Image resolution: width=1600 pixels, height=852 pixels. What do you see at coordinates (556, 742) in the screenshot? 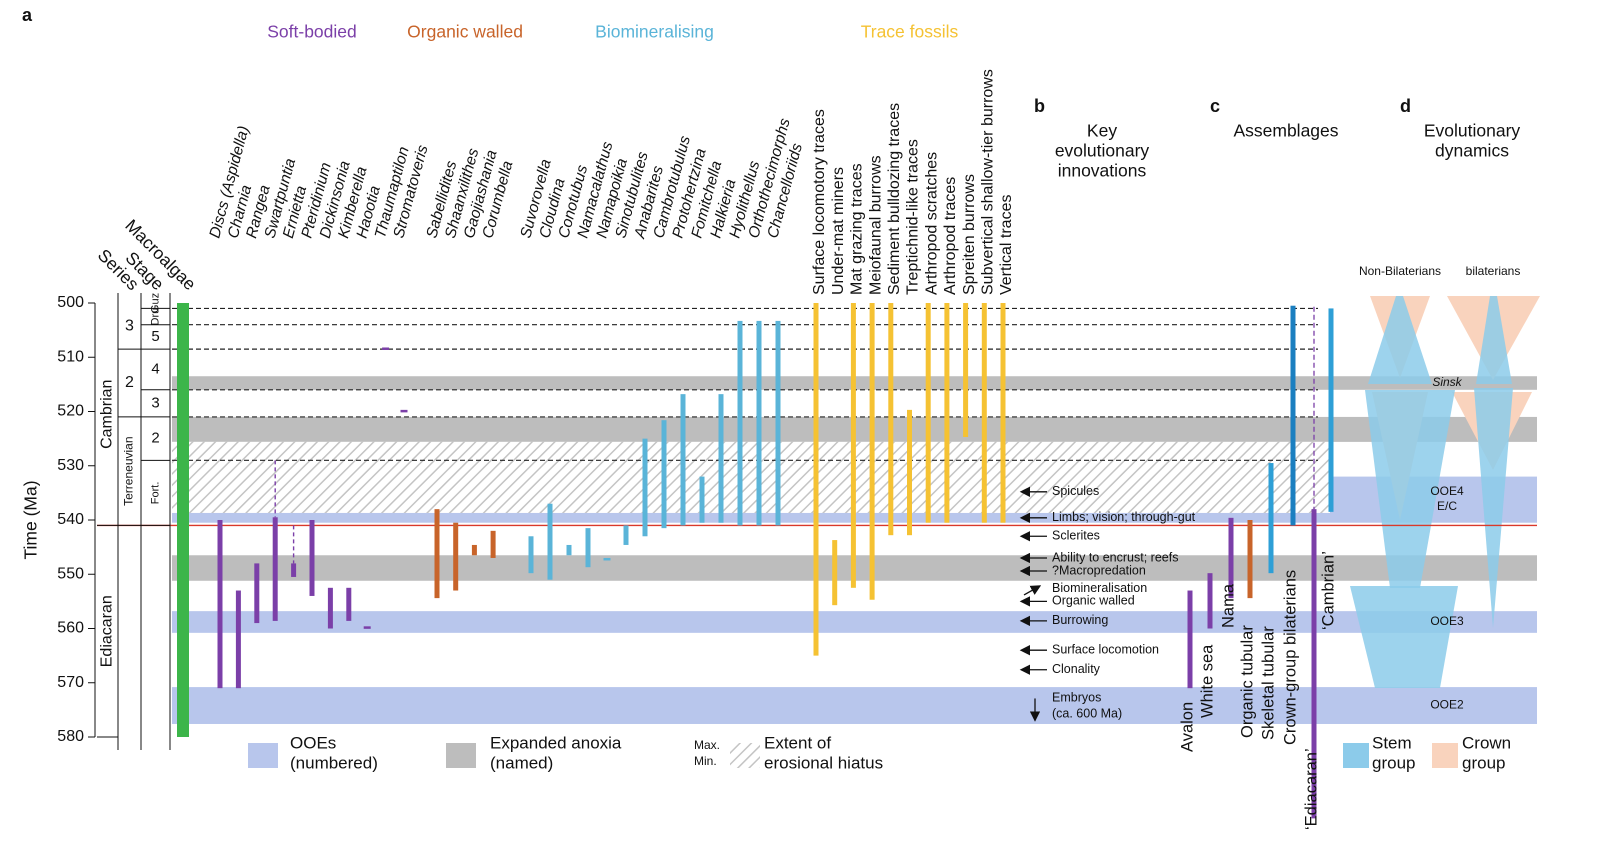
I see `legend-label: Expanded anoxia` at bounding box center [556, 742].